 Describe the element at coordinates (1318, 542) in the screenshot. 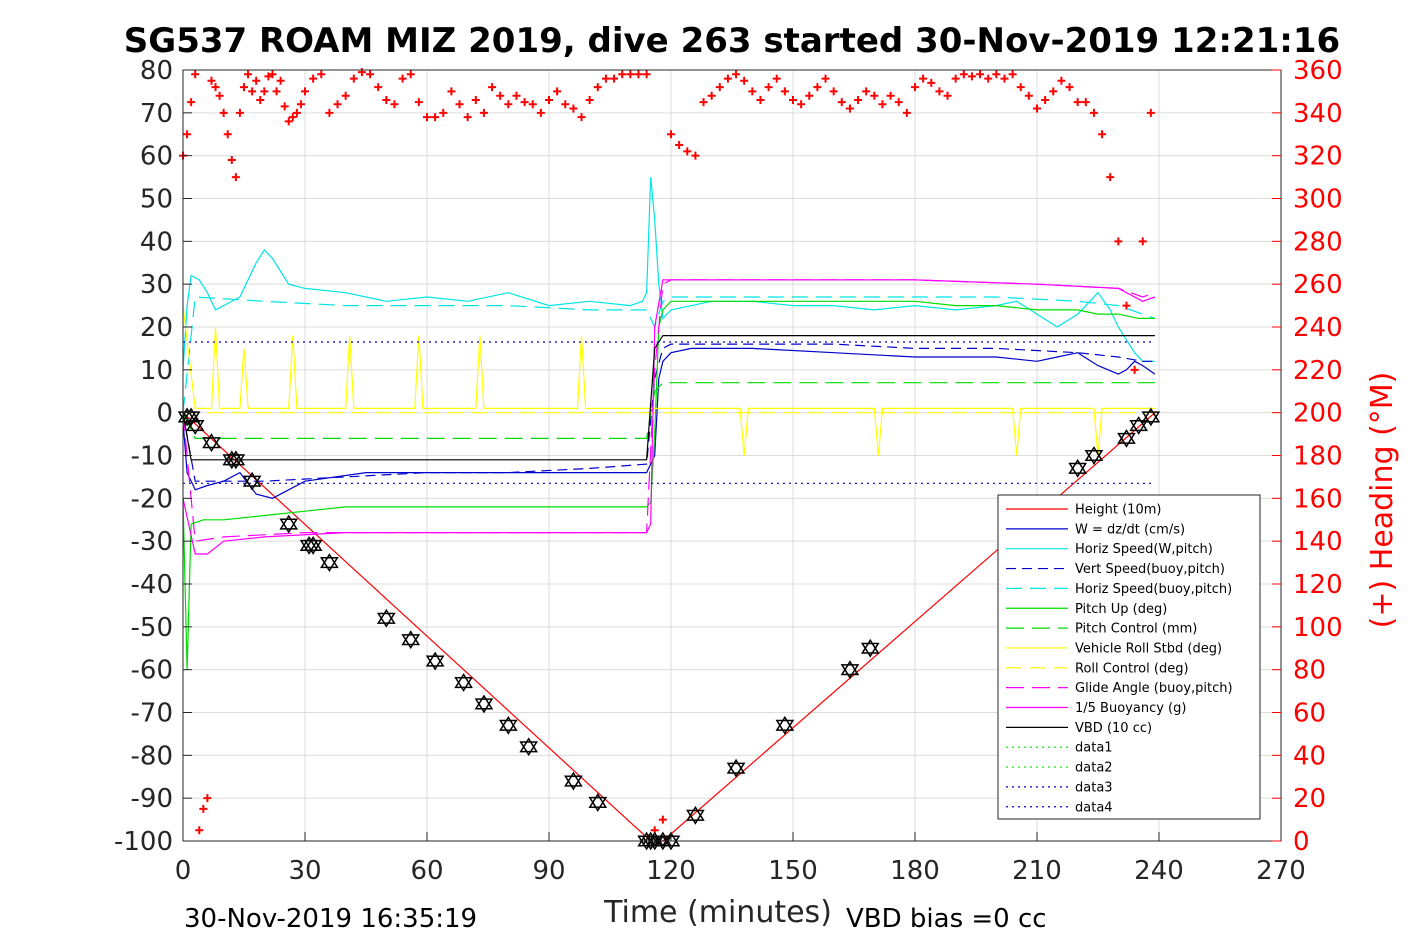

I see `right-tick-label: 140` at that location.